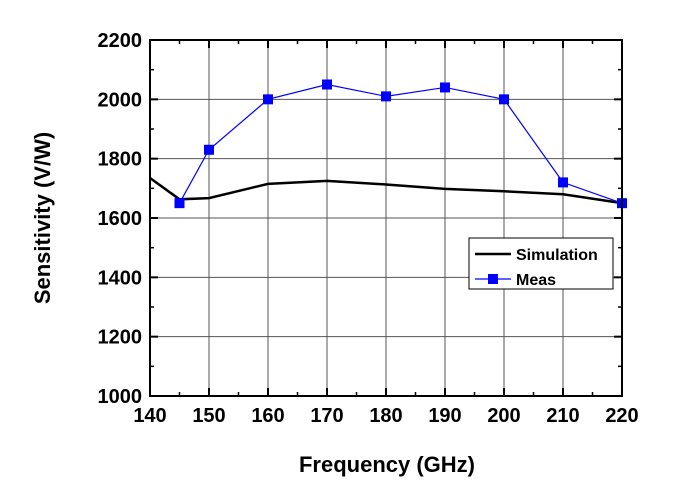 This screenshot has height=495, width=700. I want to click on x-tick-label: 190, so click(444, 416).